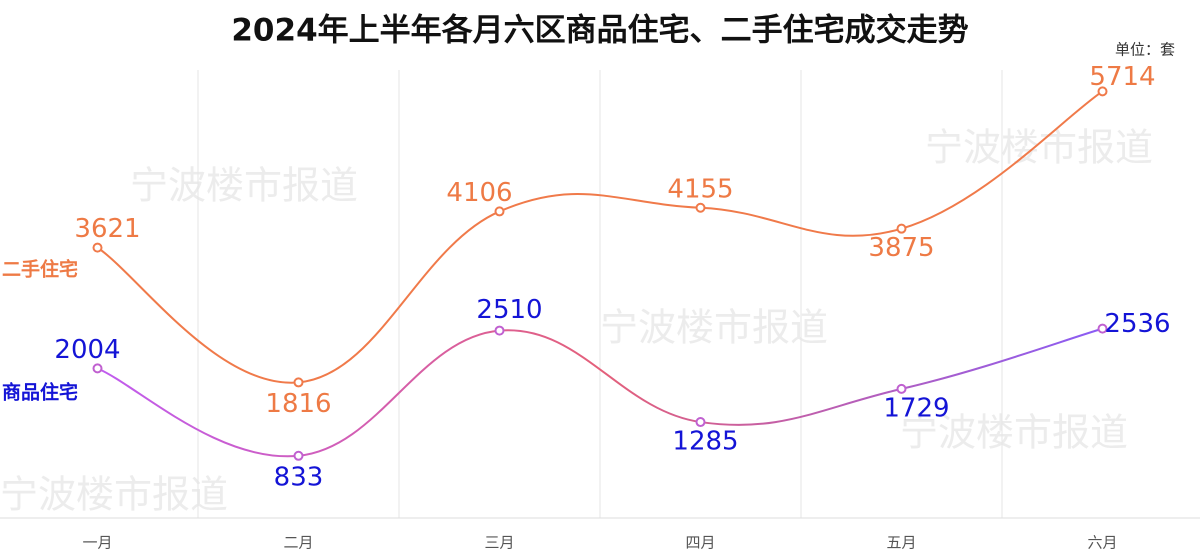  I want to click on data-label: 5714, so click(1122, 77).